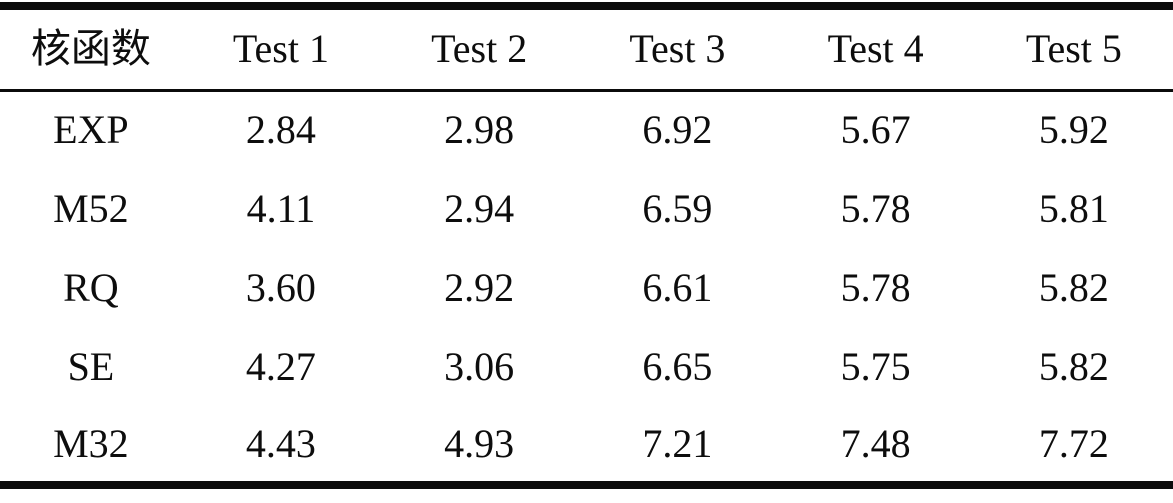  I want to click on value-cell: 6.92, so click(677, 130).